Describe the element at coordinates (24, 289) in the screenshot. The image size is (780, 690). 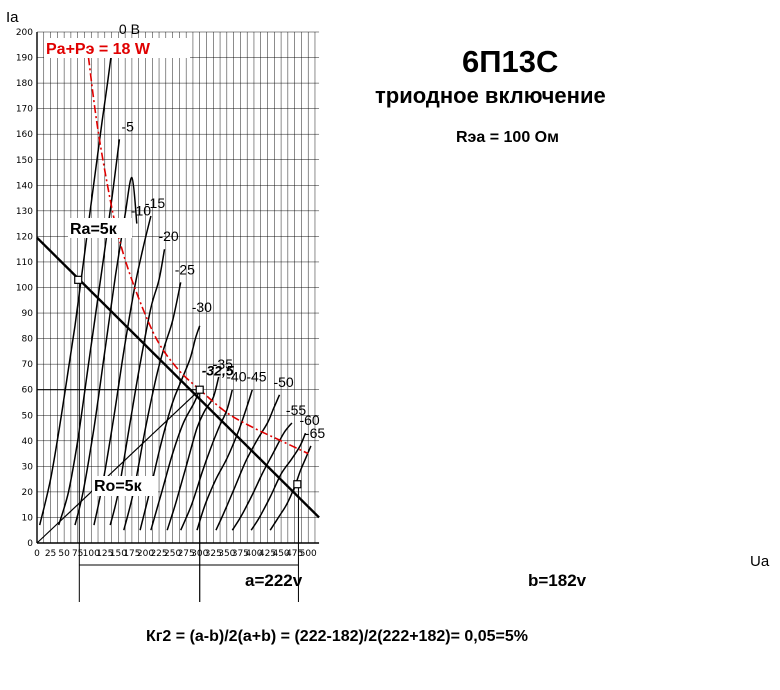
I see `y-tick-label: 100` at that location.